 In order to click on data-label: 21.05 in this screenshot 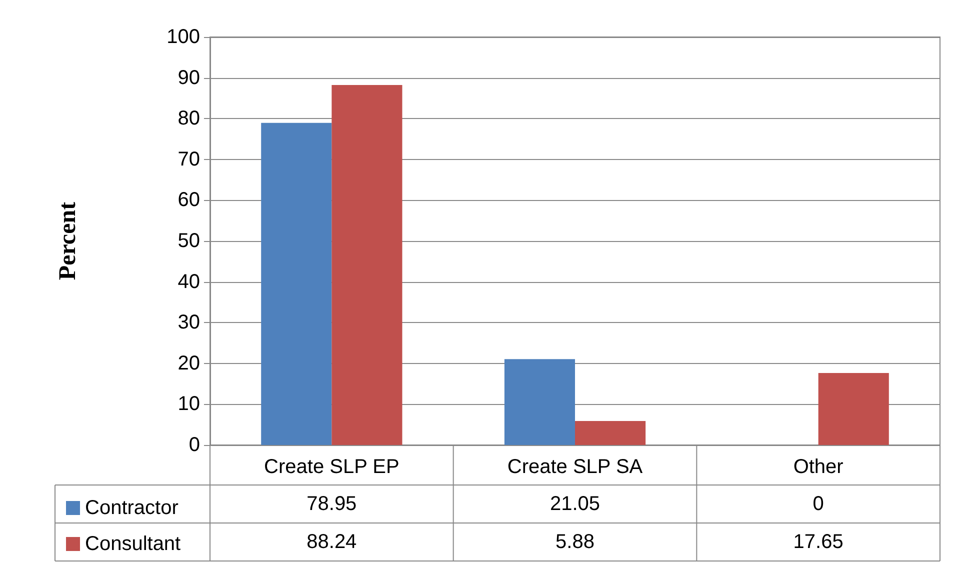, I will do `click(575, 504)`.